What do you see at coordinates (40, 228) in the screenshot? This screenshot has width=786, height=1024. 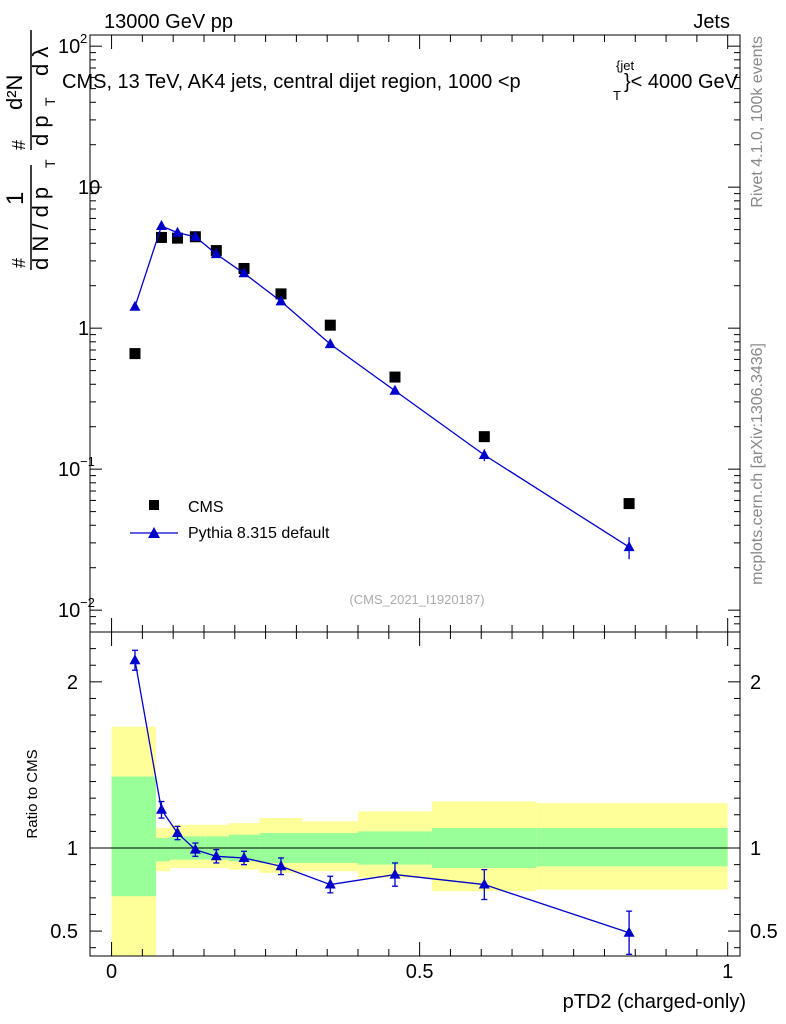 I see `svg-text: d N / d p` at bounding box center [40, 228].